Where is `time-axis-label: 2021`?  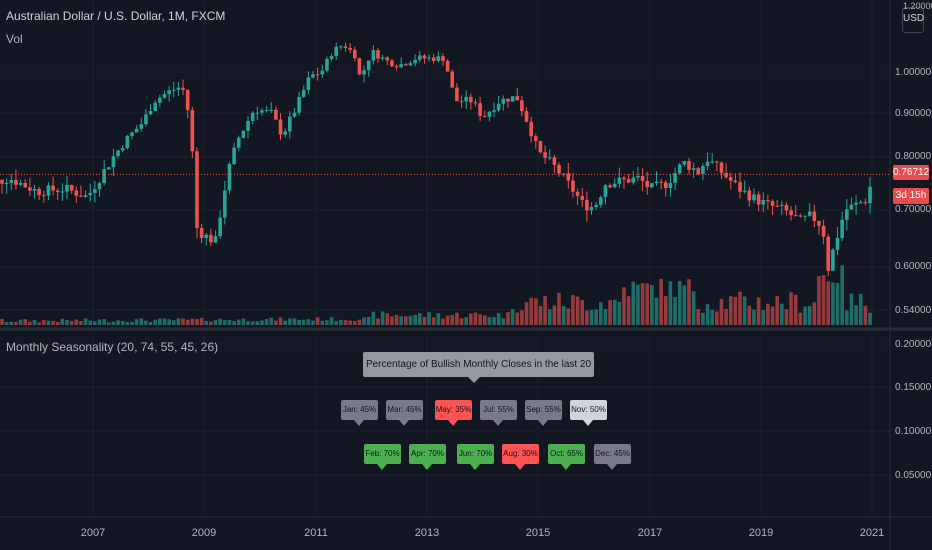
time-axis-label: 2021 is located at coordinates (872, 533).